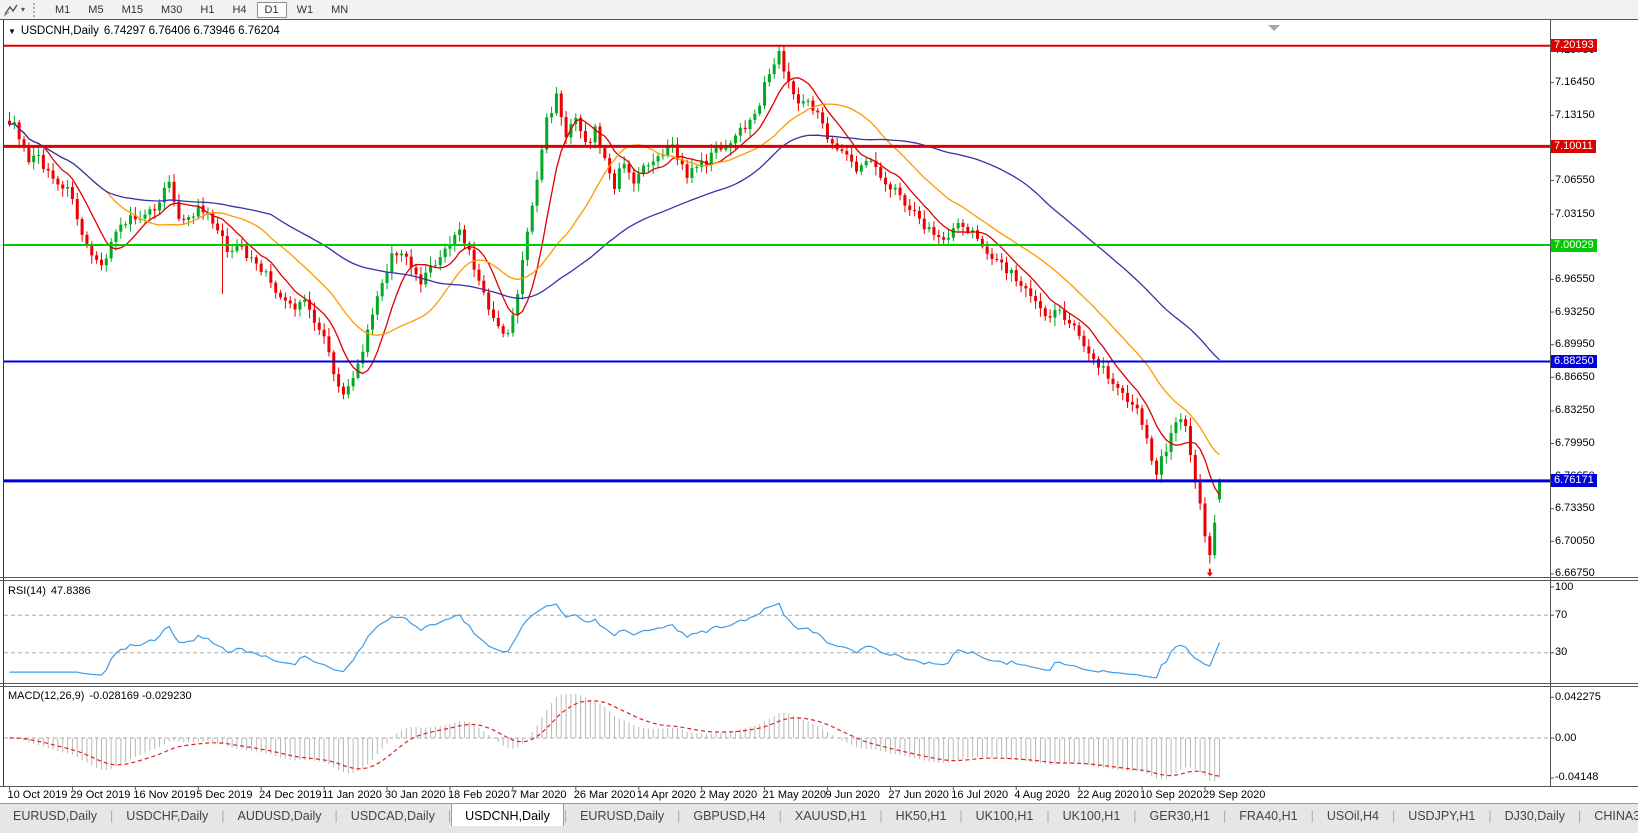  Describe the element at coordinates (478, 795) in the screenshot. I see `date-tick-label: 18 Feb 2020` at that location.